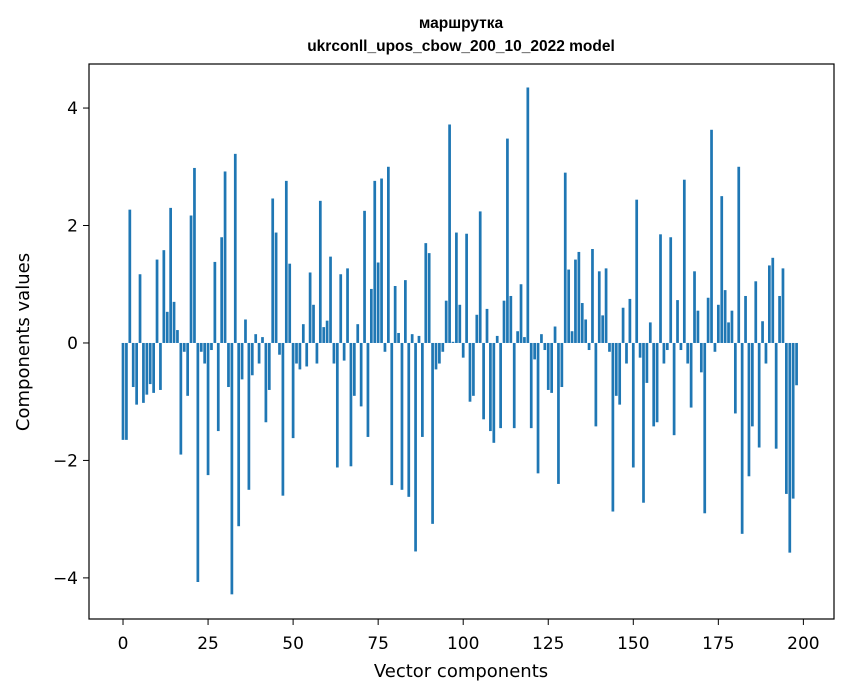 This screenshot has width=847, height=700. I want to click on x-tick-label: 75, so click(378, 644).